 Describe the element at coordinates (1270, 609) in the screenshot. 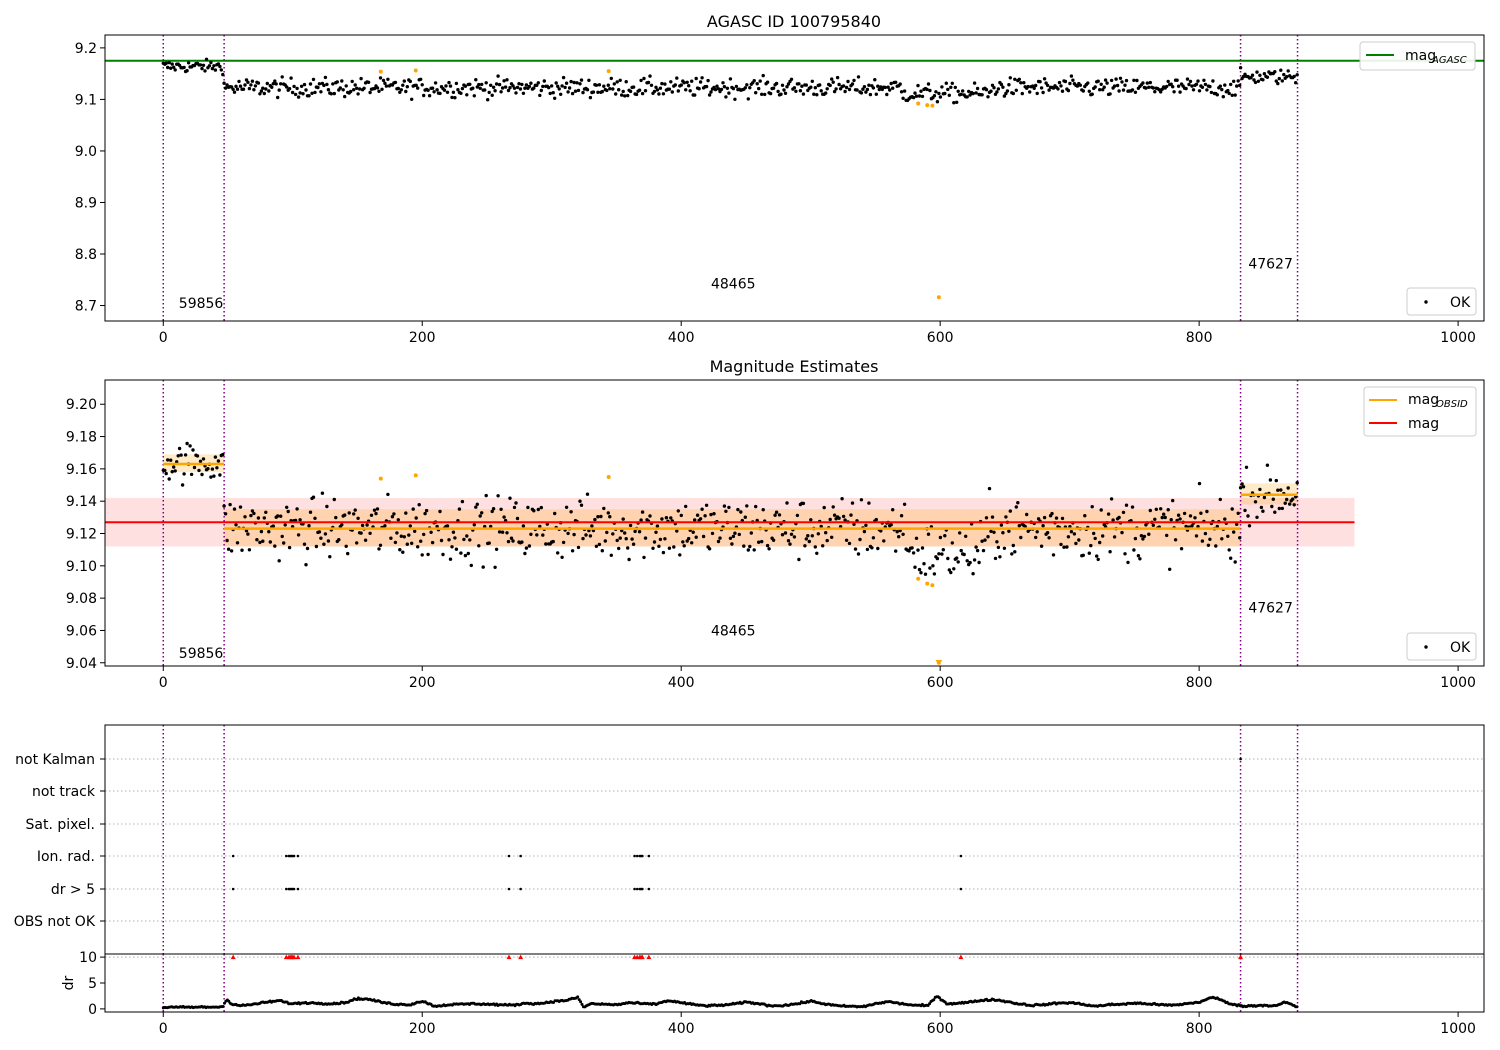

I see `obsid-label: 47627` at that location.